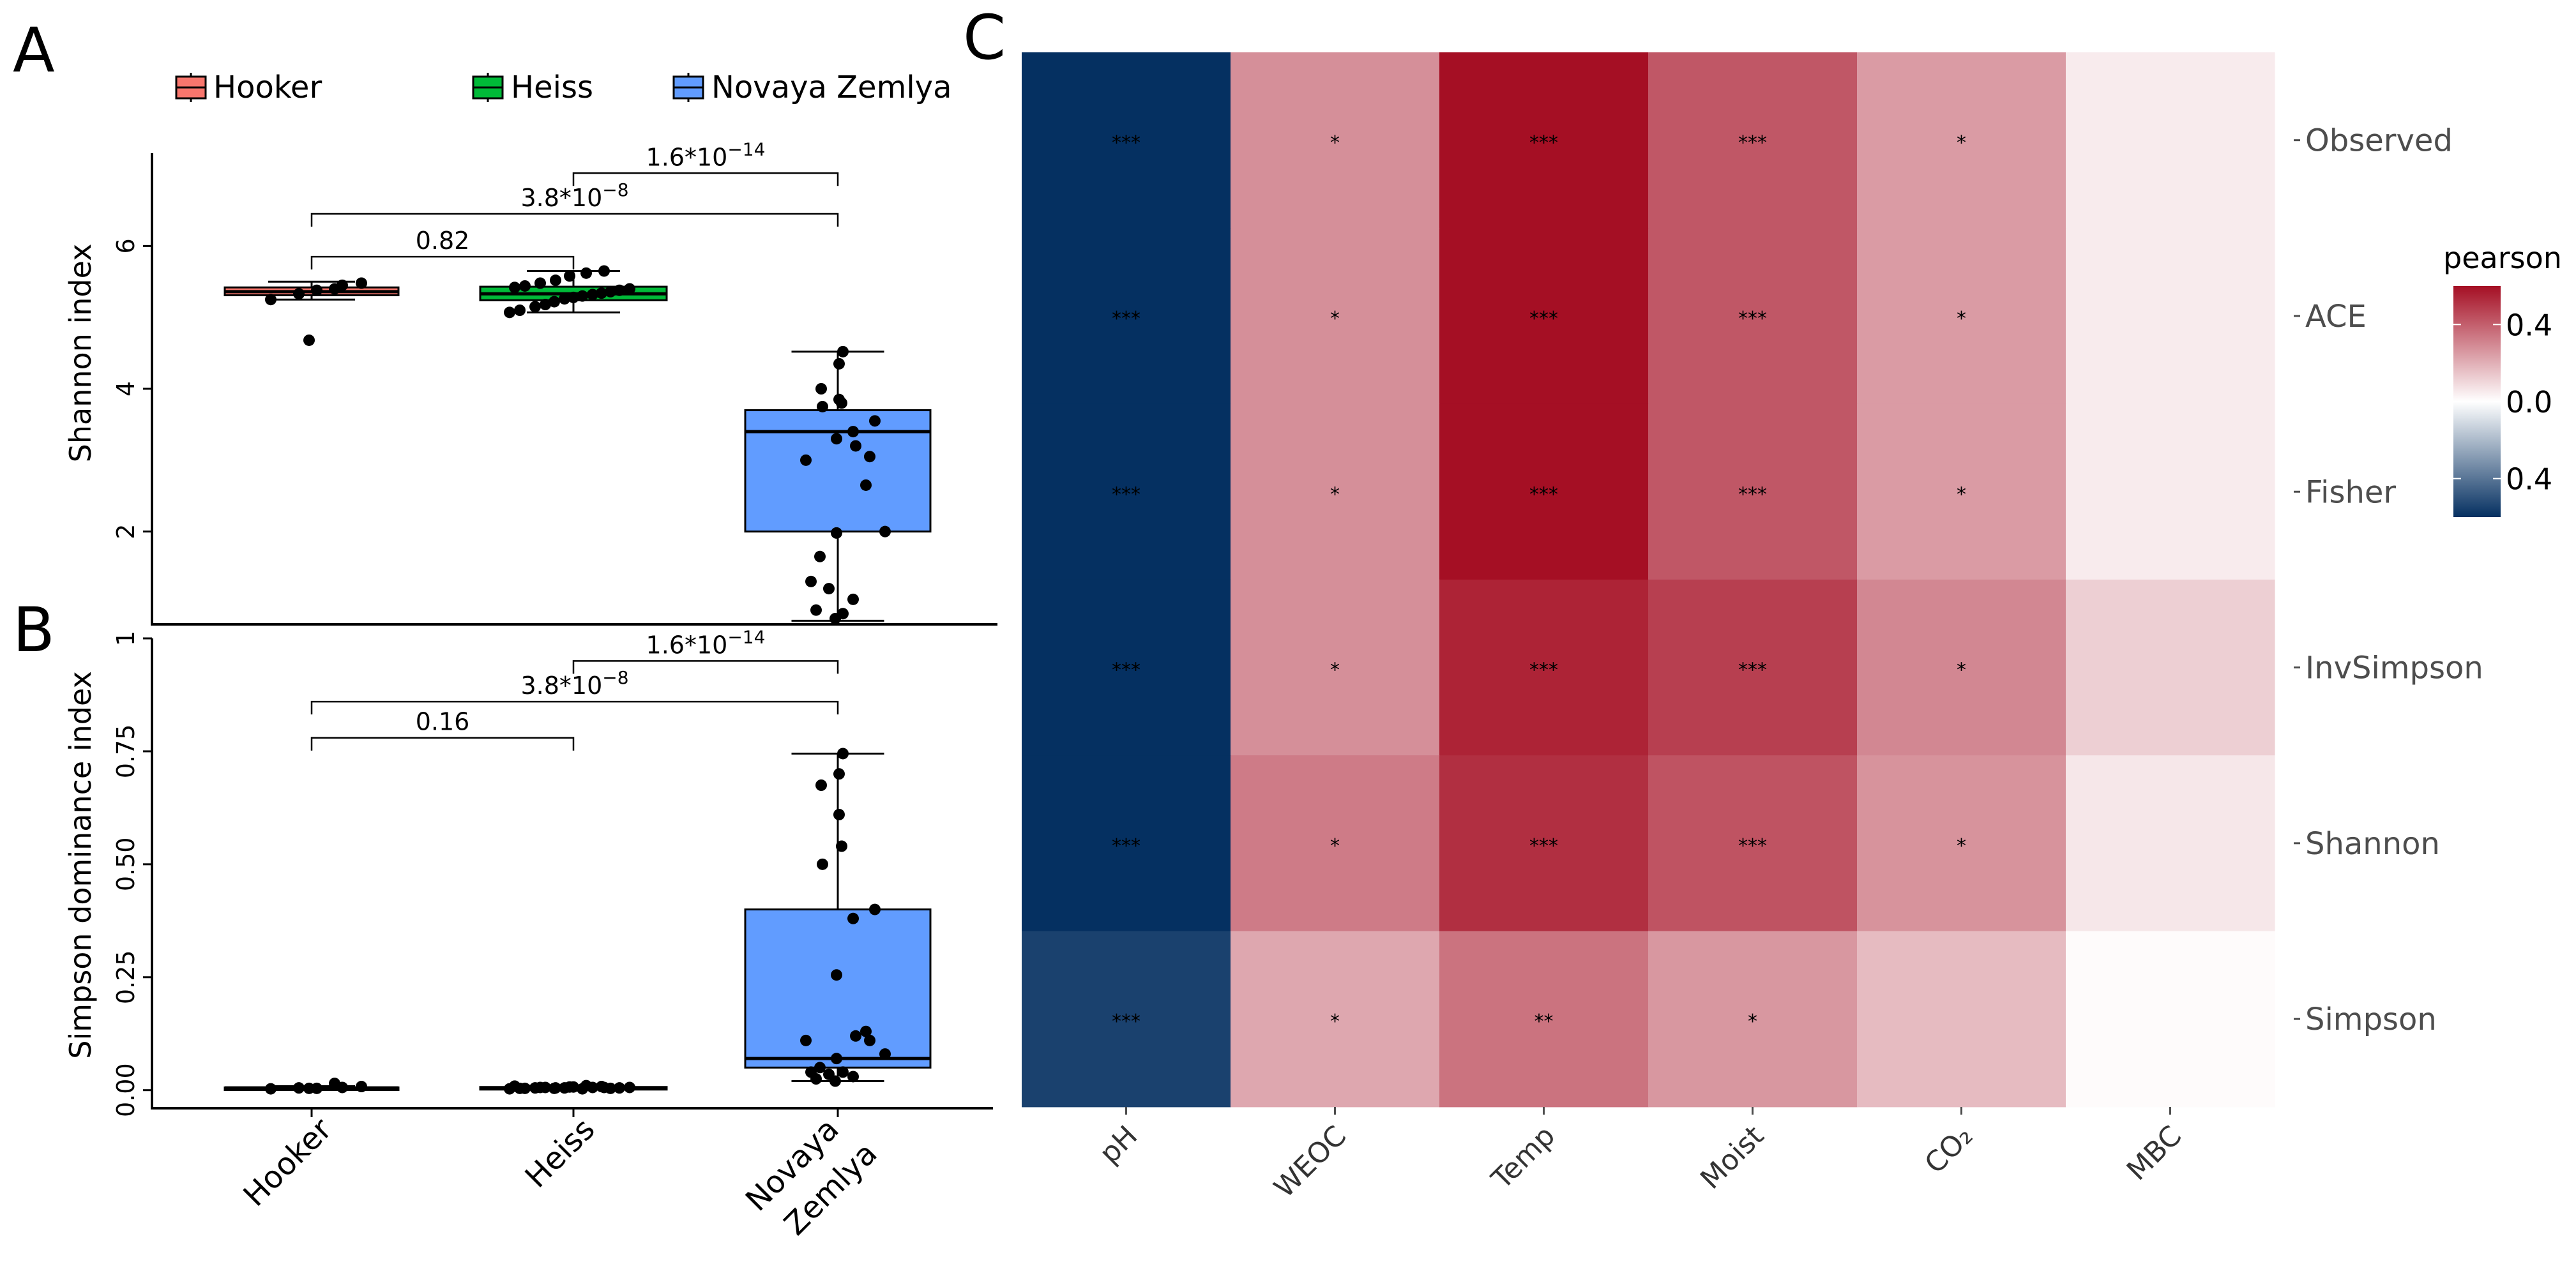 Image resolution: width=2576 pixels, height=1264 pixels. I want to click on panel-a-bracket-label-1: 3.8*10−8, so click(574, 195).